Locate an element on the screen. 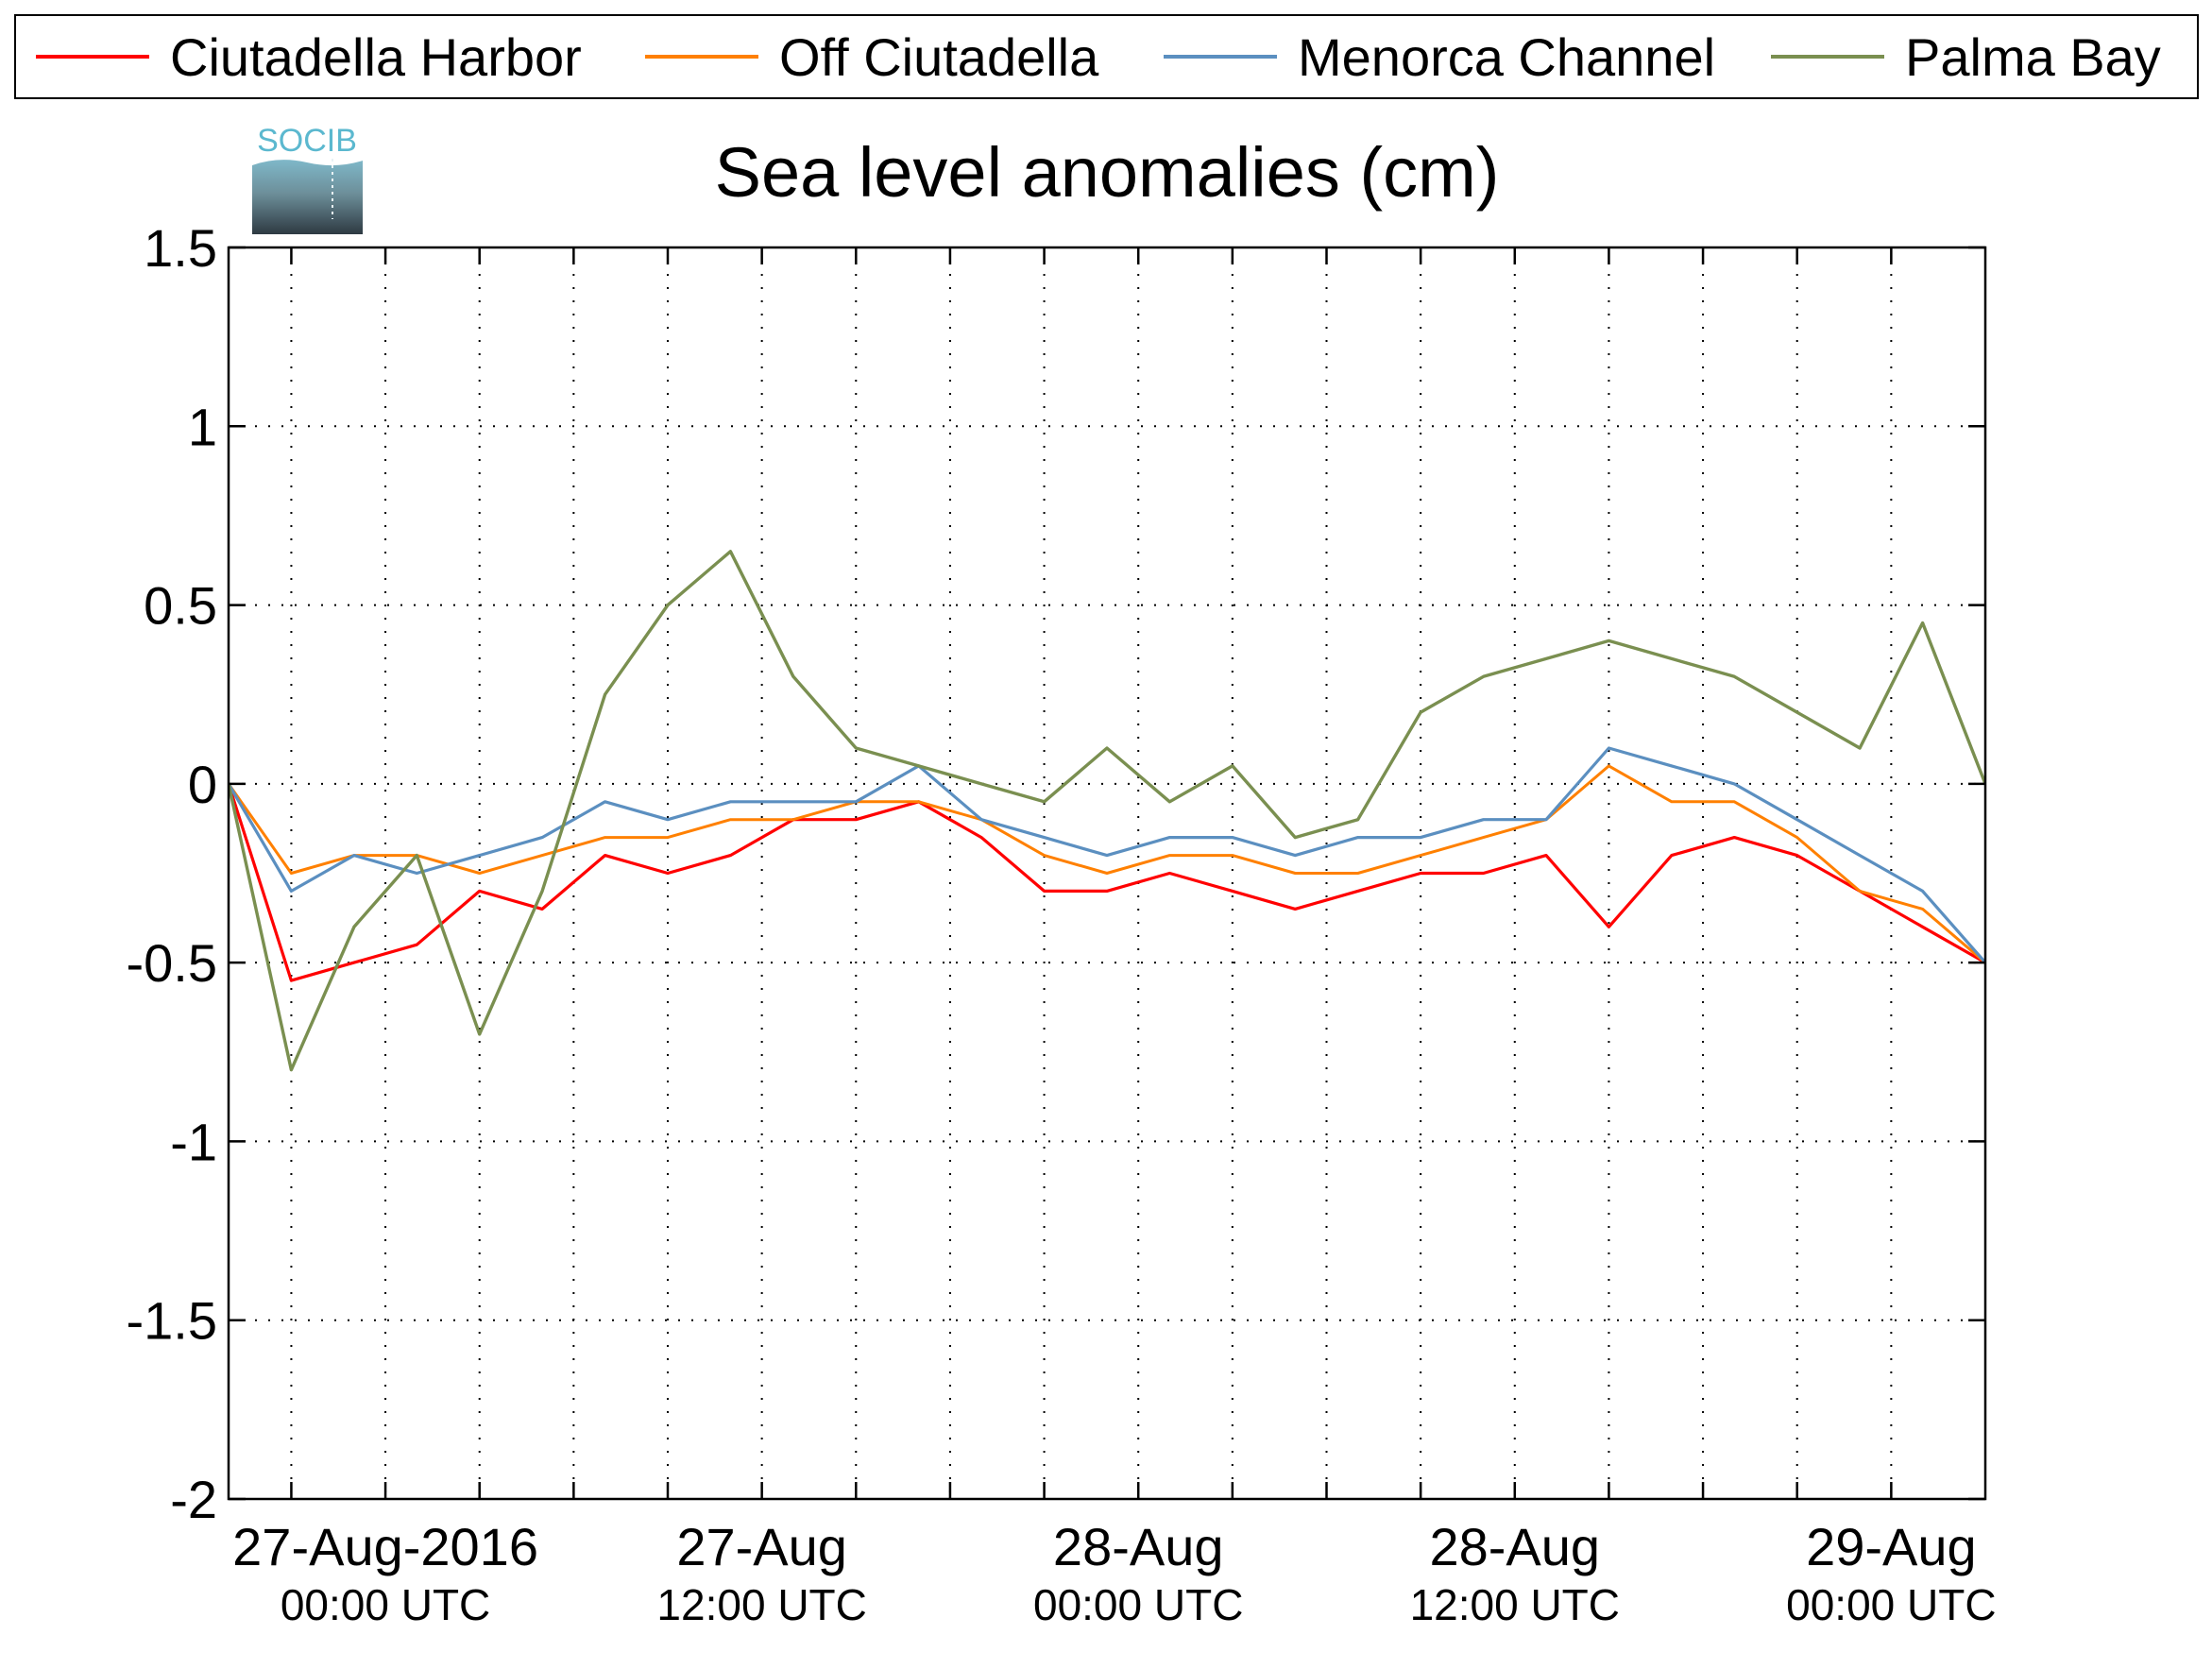 The width and height of the screenshot is (2212, 1669). legend-label-palma-bay: Palma Bay is located at coordinates (2033, 57).